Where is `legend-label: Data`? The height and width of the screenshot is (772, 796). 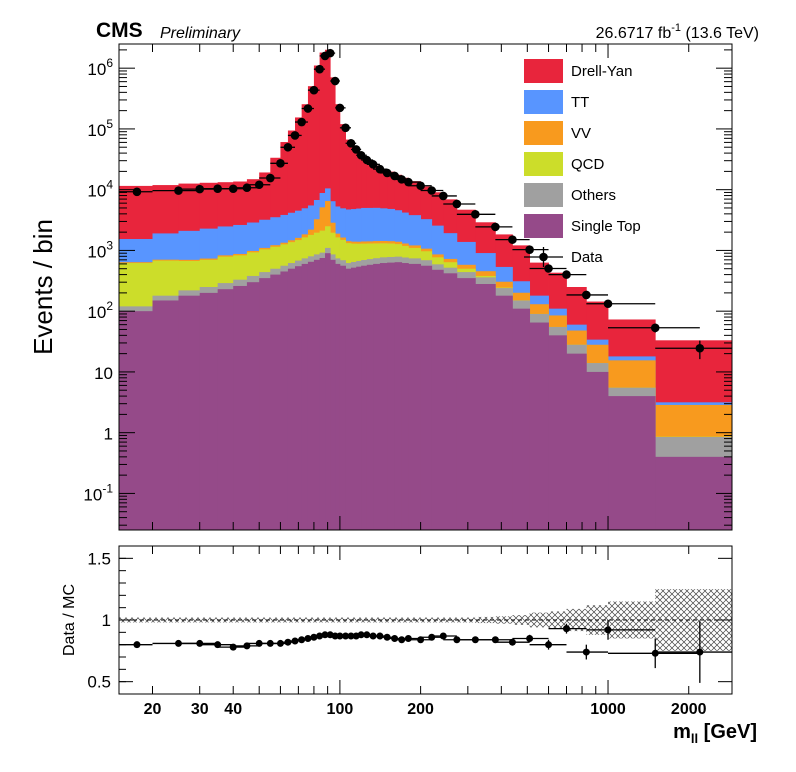 legend-label: Data is located at coordinates (587, 257).